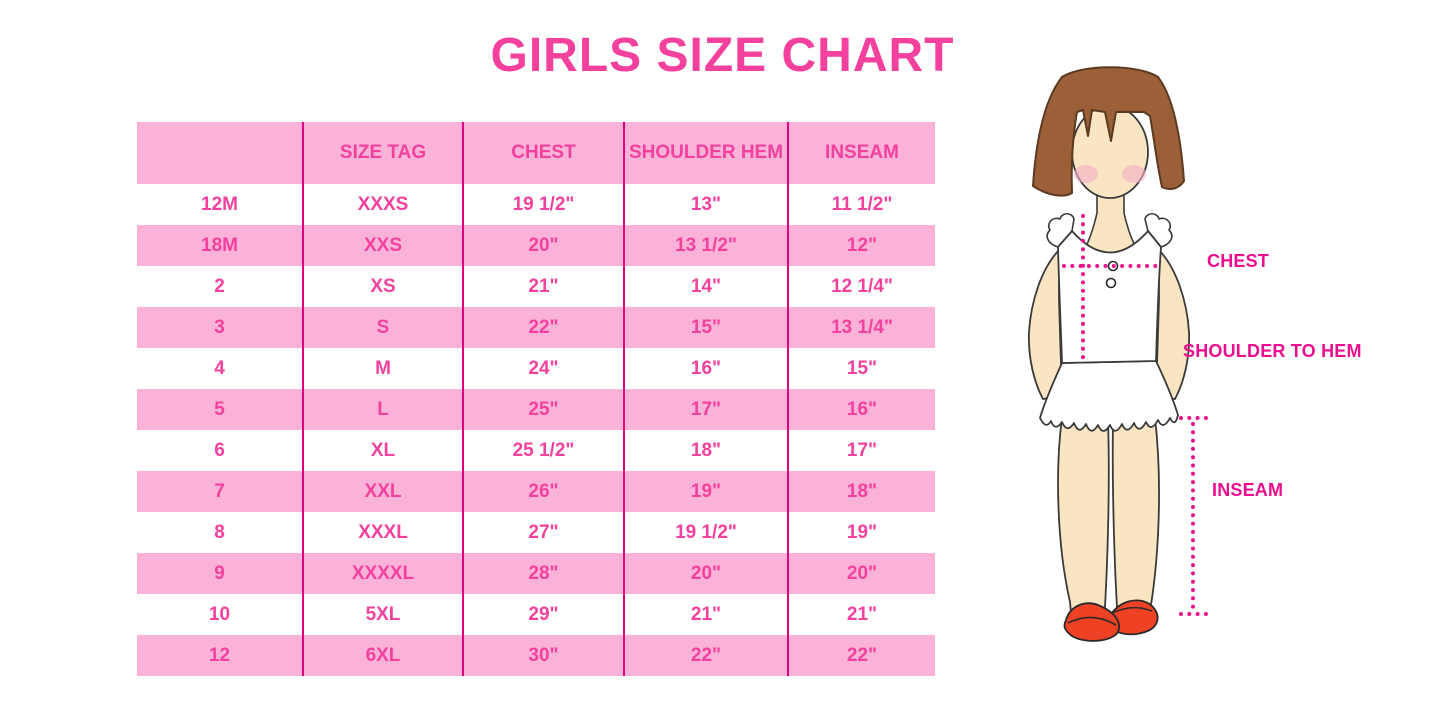 Image resolution: width=1445 pixels, height=723 pixels. I want to click on table-row: 8 XXXL 27" 19 1/2" 19", so click(536, 532).